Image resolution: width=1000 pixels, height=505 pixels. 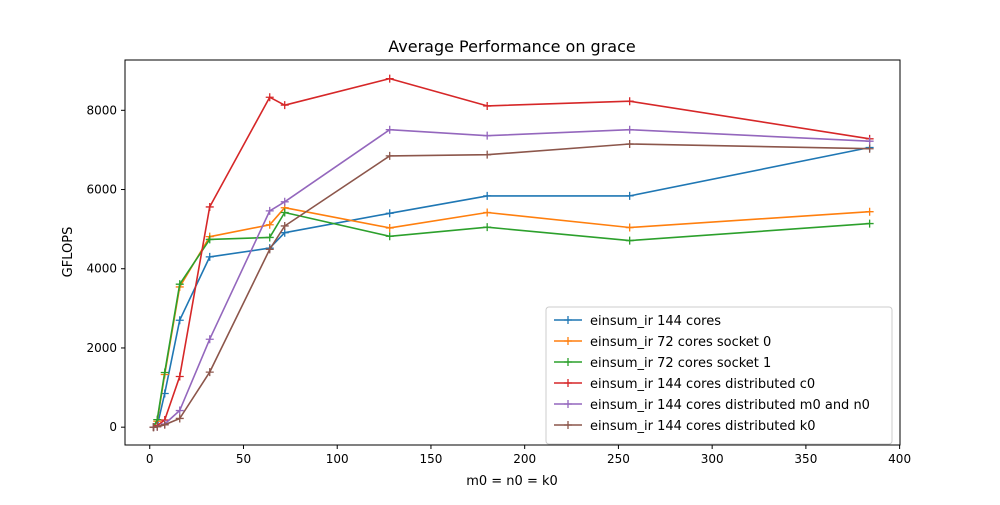 I want to click on y-tick-label: 2000, so click(x=101, y=348).